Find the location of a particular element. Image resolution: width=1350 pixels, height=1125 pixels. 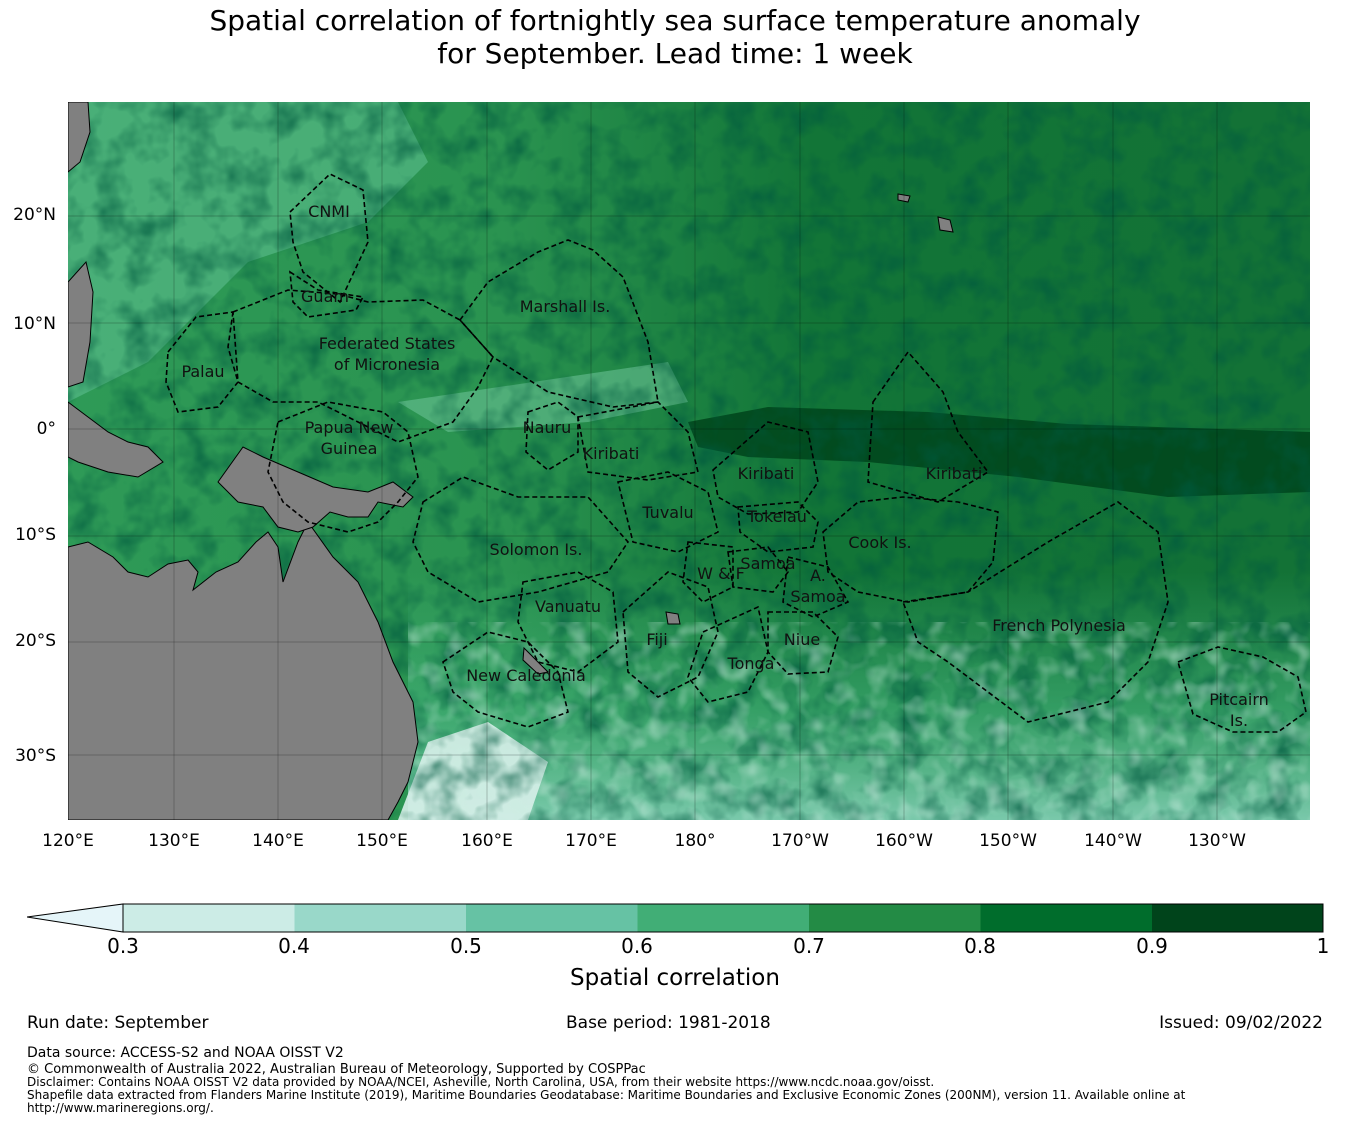

eez-fsm is located at coordinates (360, 366).